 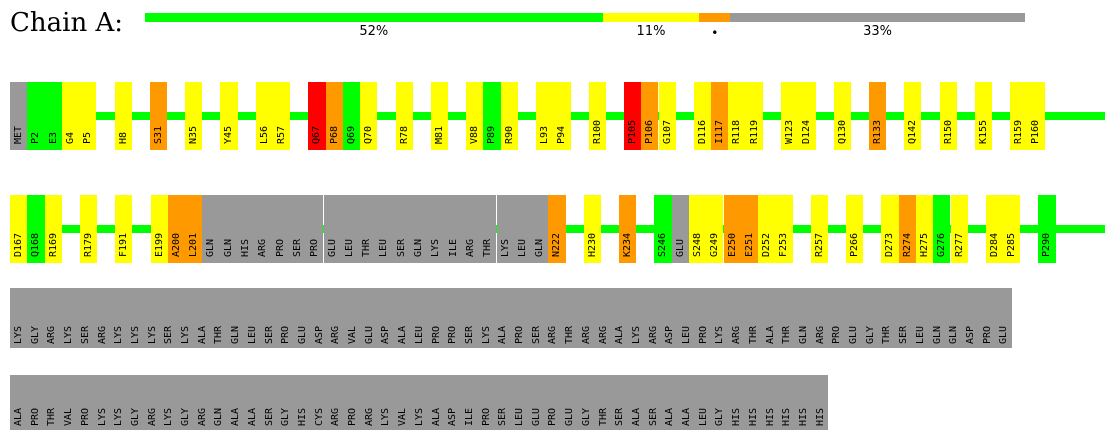 What do you see at coordinates (88, 229) in the screenshot?
I see `residue-r179: R179` at bounding box center [88, 229].